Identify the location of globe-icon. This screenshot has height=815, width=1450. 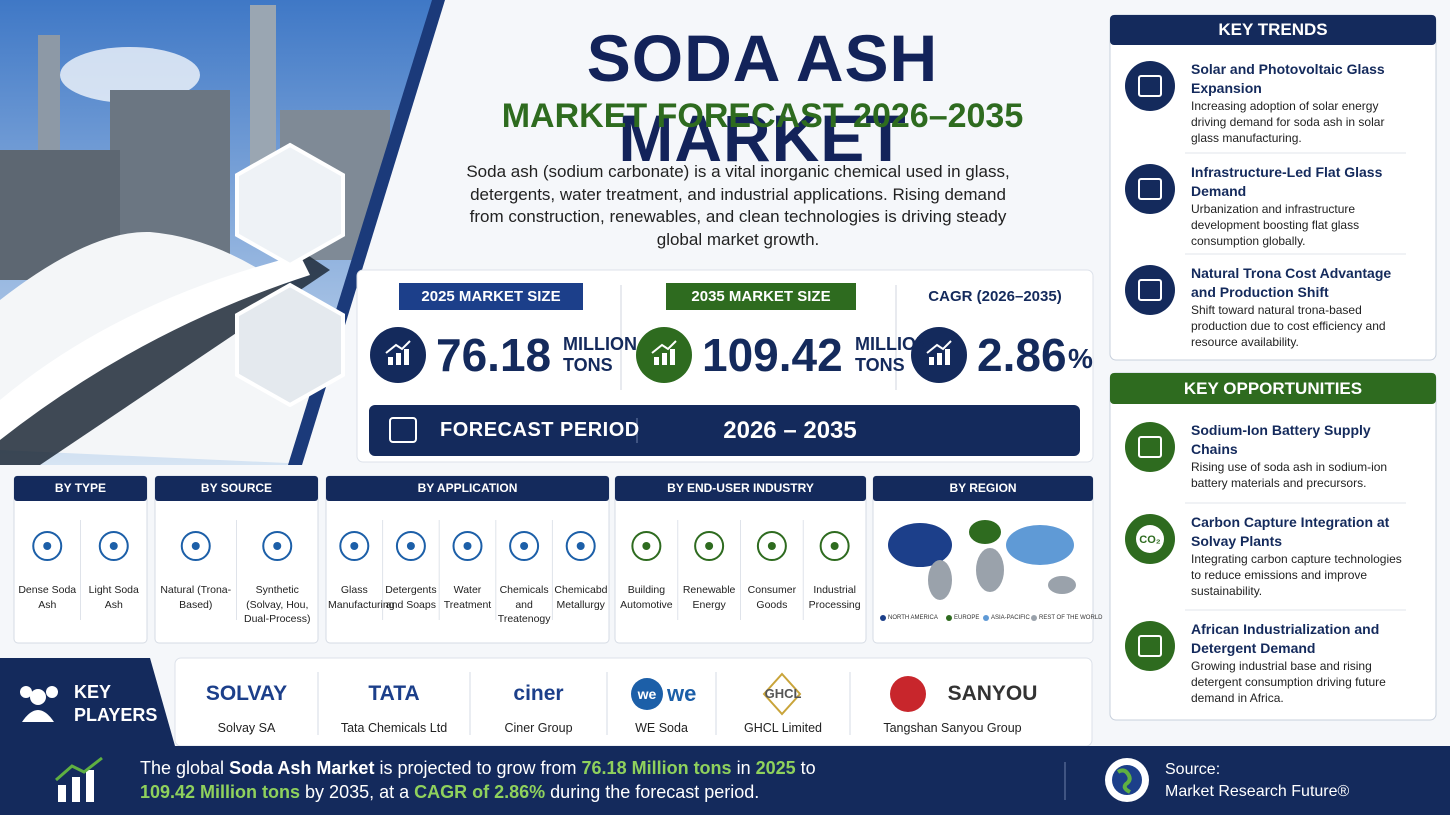
(1127, 780).